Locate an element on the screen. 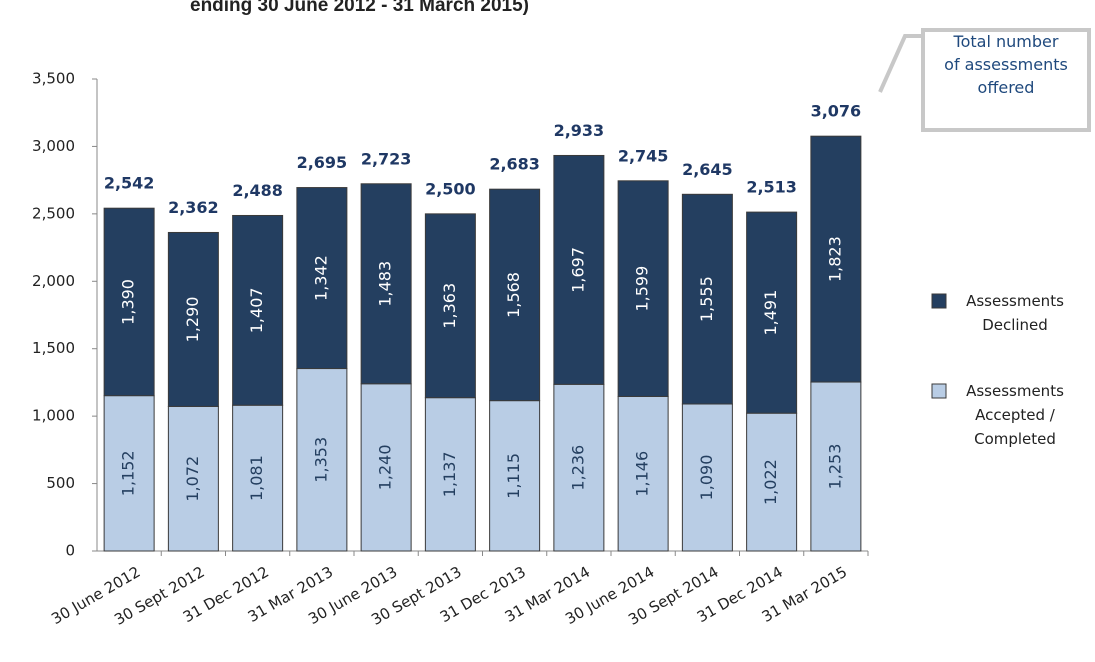  total-label: 2,933 is located at coordinates (579, 130).